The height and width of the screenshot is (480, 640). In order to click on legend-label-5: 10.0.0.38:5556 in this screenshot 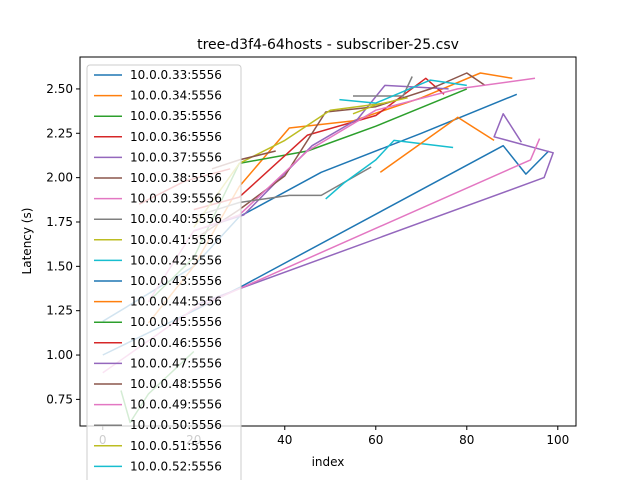, I will do `click(176, 178)`.